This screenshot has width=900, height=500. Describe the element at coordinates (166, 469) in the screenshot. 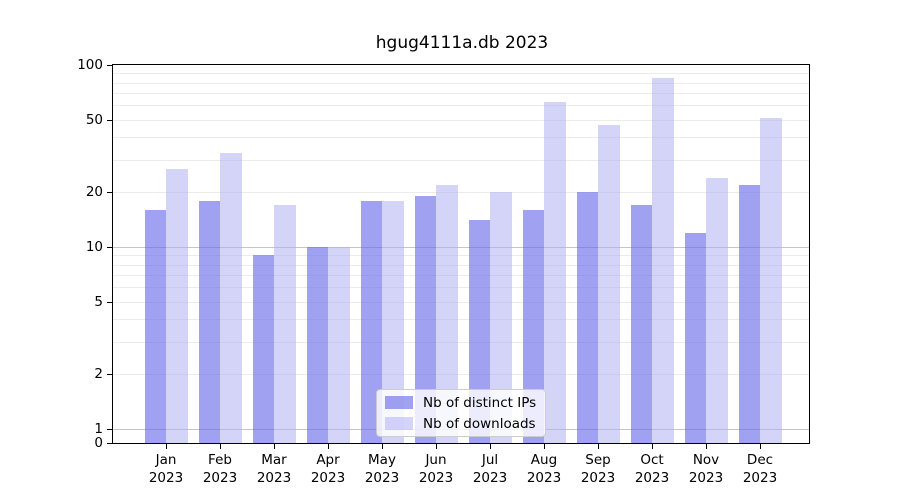

I see `x-tick-label-jan: Jan 2023` at that location.